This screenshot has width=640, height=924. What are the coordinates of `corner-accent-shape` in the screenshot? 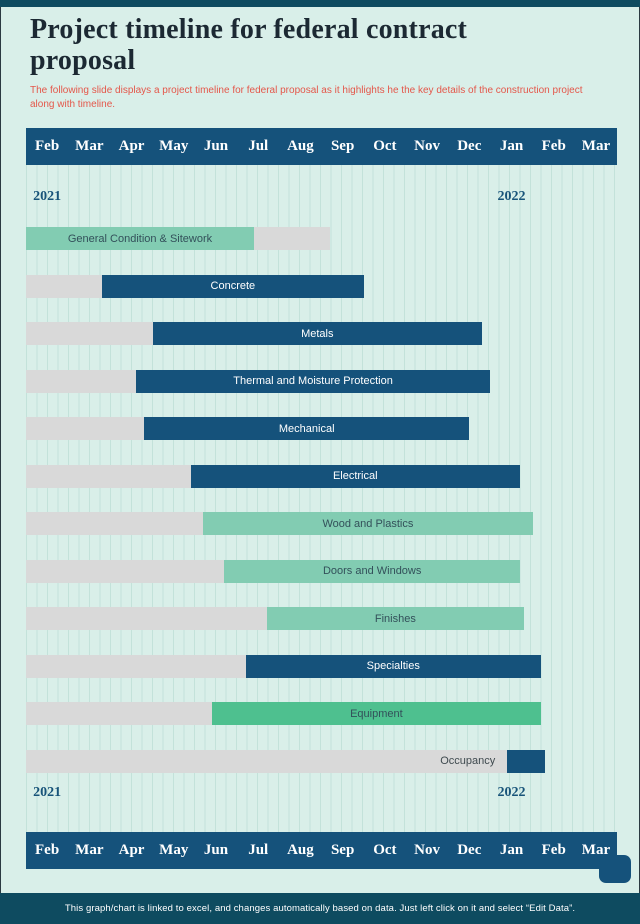 It's located at (615, 869).